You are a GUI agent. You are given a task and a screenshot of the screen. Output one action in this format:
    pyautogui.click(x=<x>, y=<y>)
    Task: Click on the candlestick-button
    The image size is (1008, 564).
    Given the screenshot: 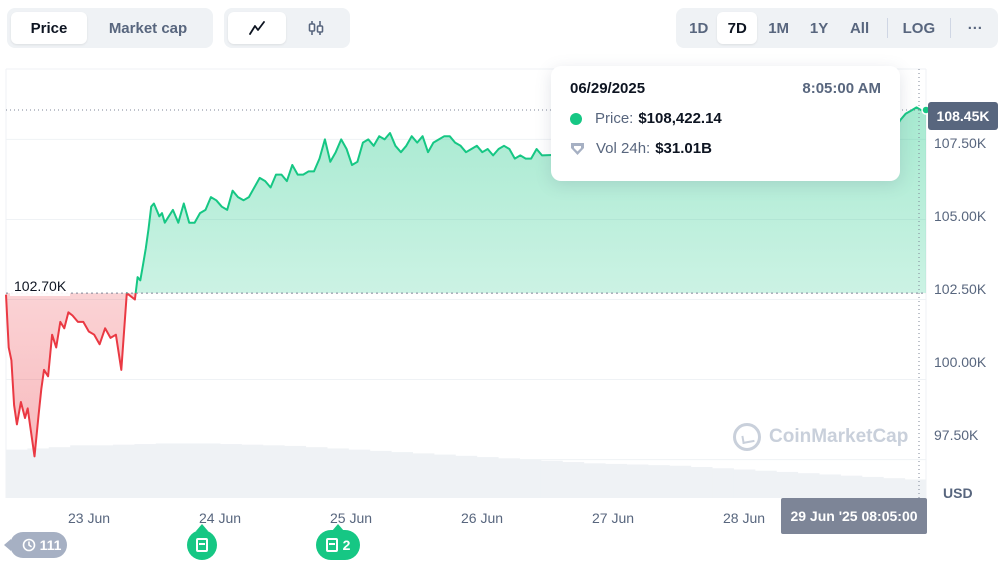 What is the action you would take?
    pyautogui.click(x=316, y=28)
    